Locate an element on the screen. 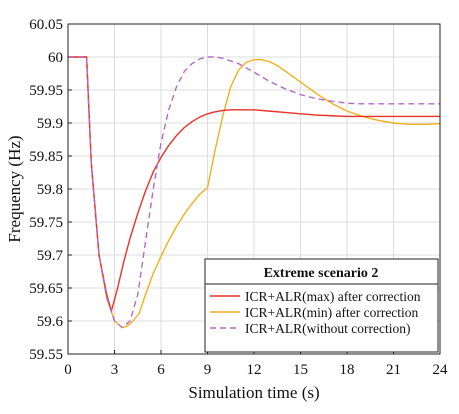 This screenshot has height=414, width=459. x-tick-label: 15 is located at coordinates (300, 370).